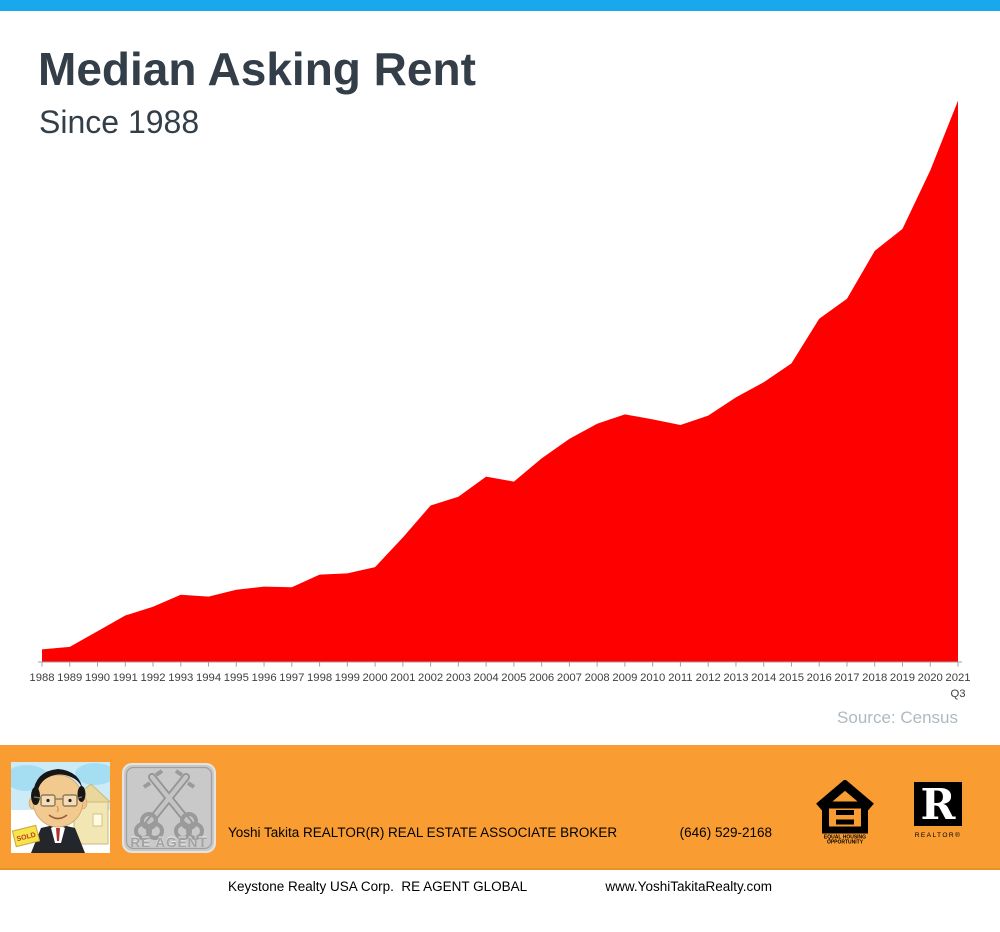  Describe the element at coordinates (125, 678) in the screenshot. I see `x-axis-tick-label: 1991` at that location.